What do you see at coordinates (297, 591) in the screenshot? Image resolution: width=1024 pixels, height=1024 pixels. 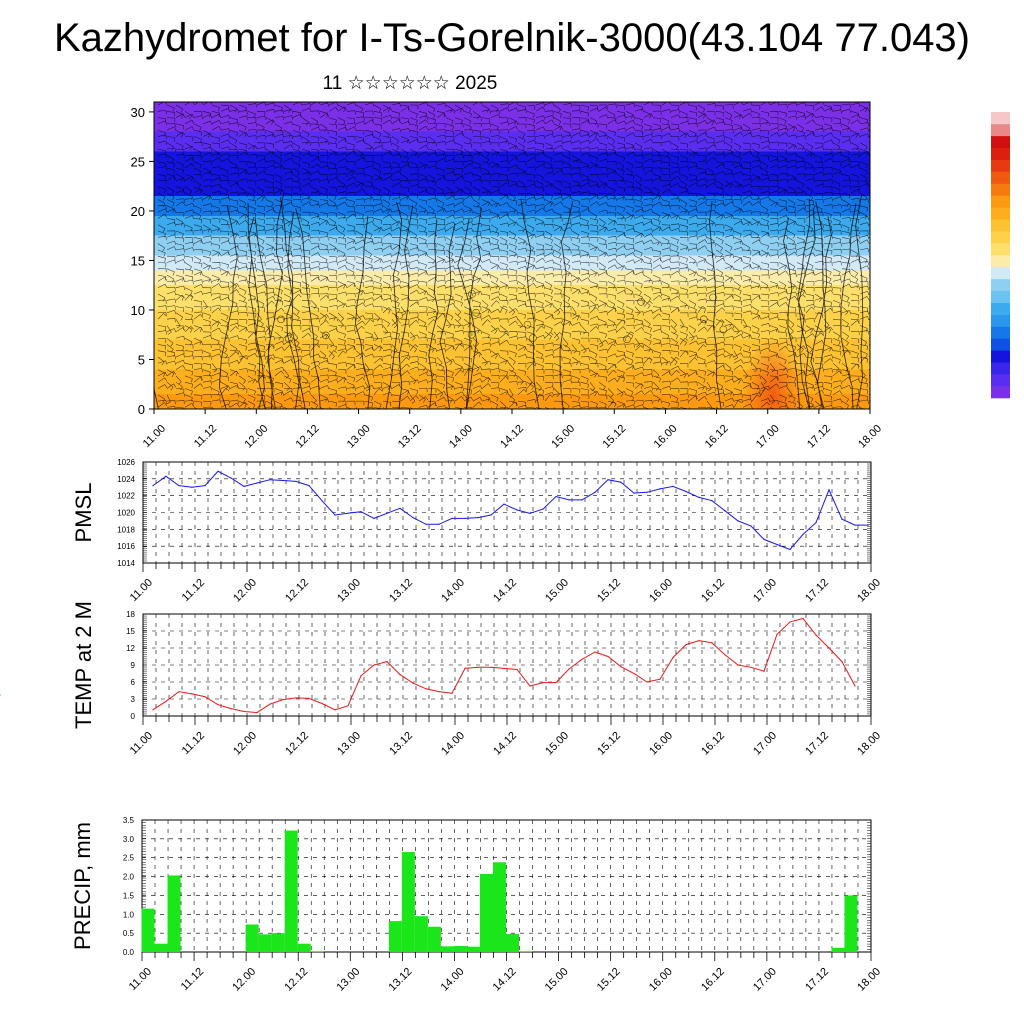 I see `pmsl-x-tick-label: 12.12` at bounding box center [297, 591].